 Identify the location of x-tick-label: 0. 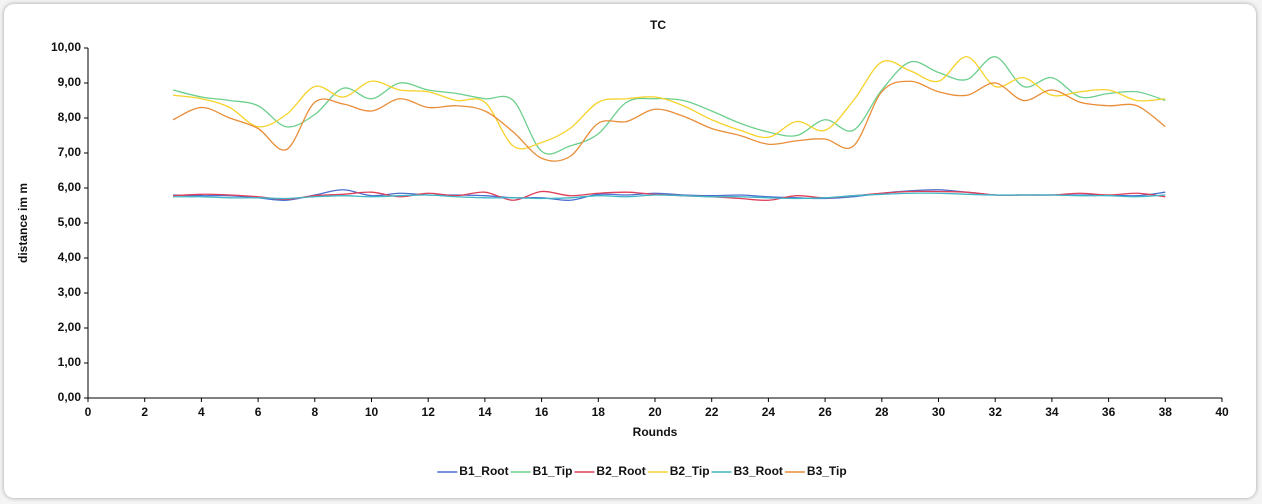
(88, 412).